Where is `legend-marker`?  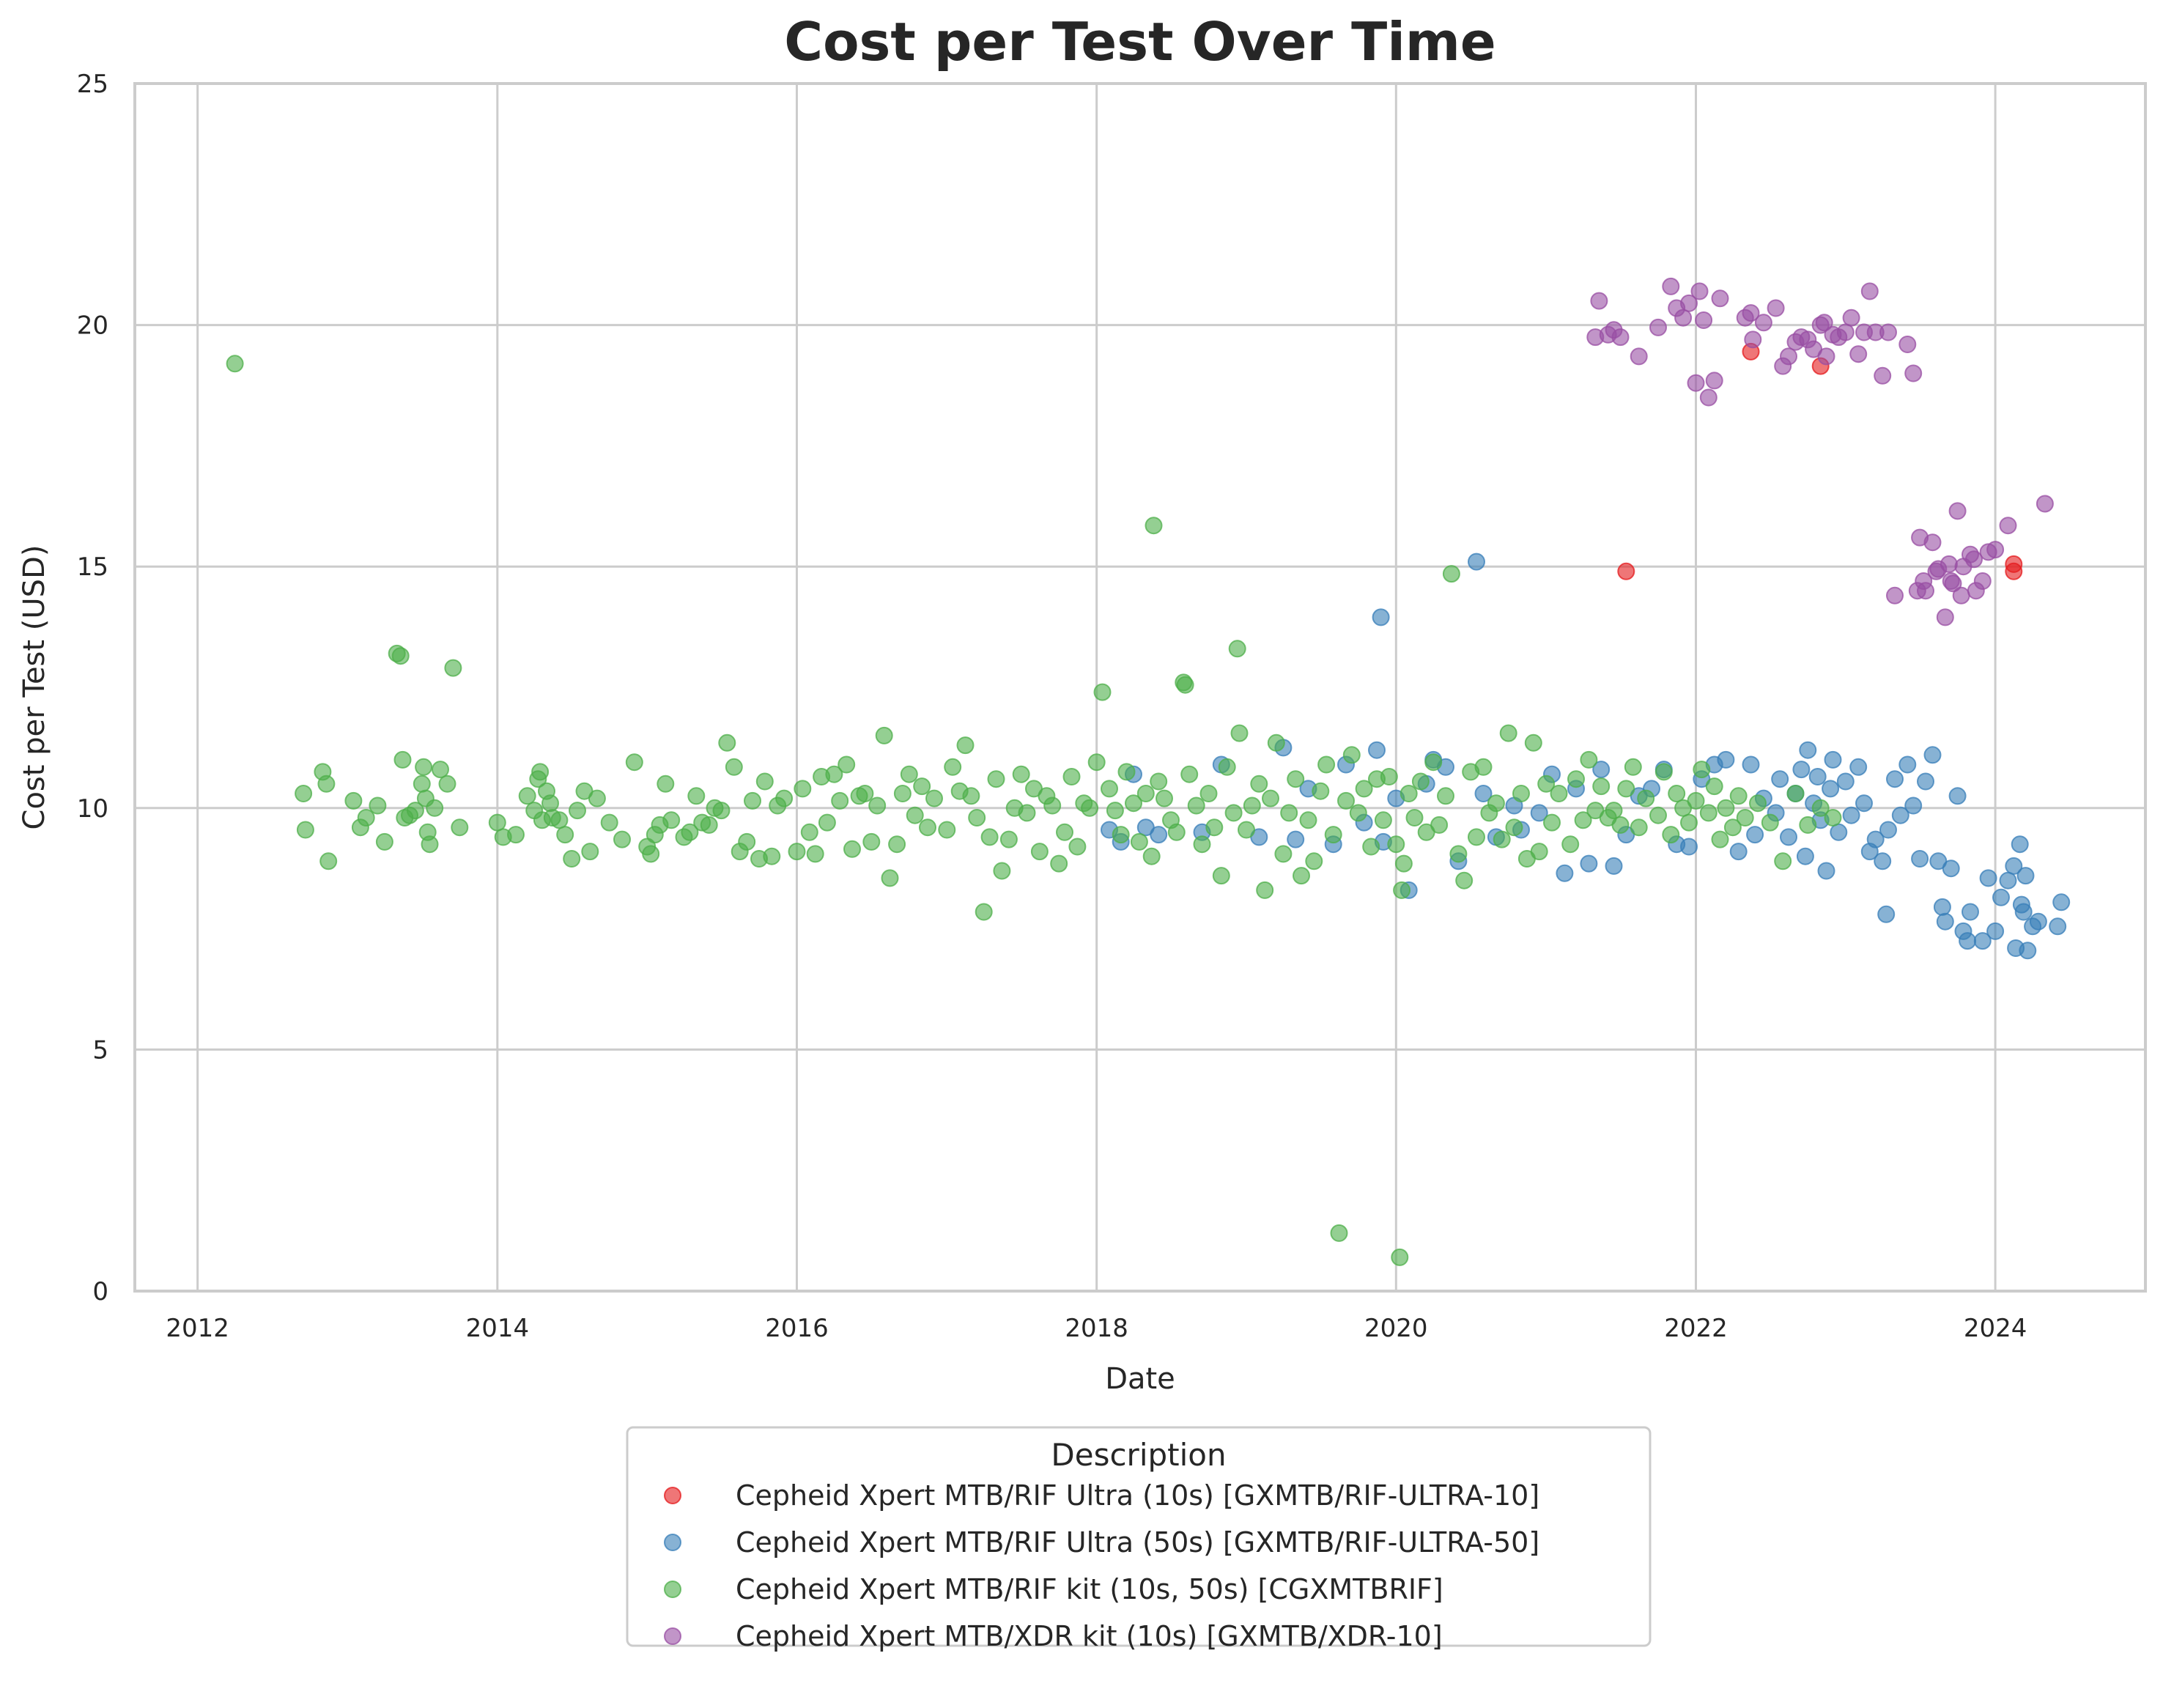
legend-marker is located at coordinates (672, 1495).